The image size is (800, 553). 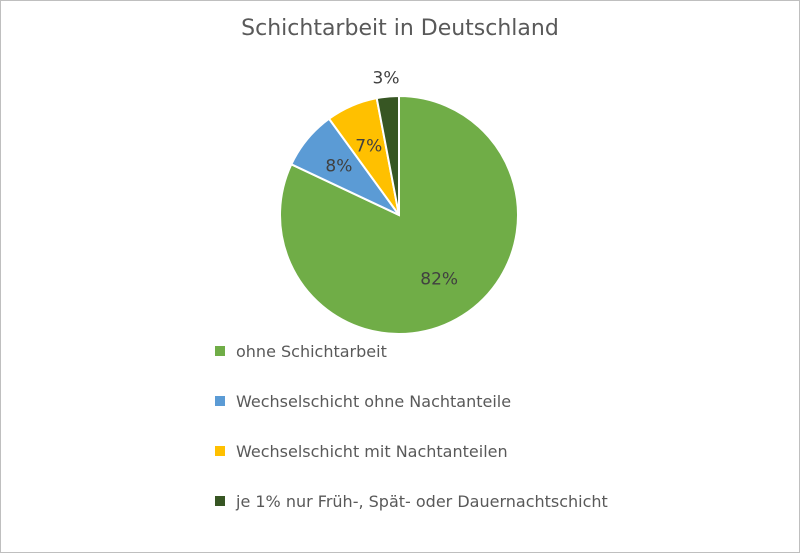 I want to click on pie-slice-label-2: 8%, so click(x=338, y=166).